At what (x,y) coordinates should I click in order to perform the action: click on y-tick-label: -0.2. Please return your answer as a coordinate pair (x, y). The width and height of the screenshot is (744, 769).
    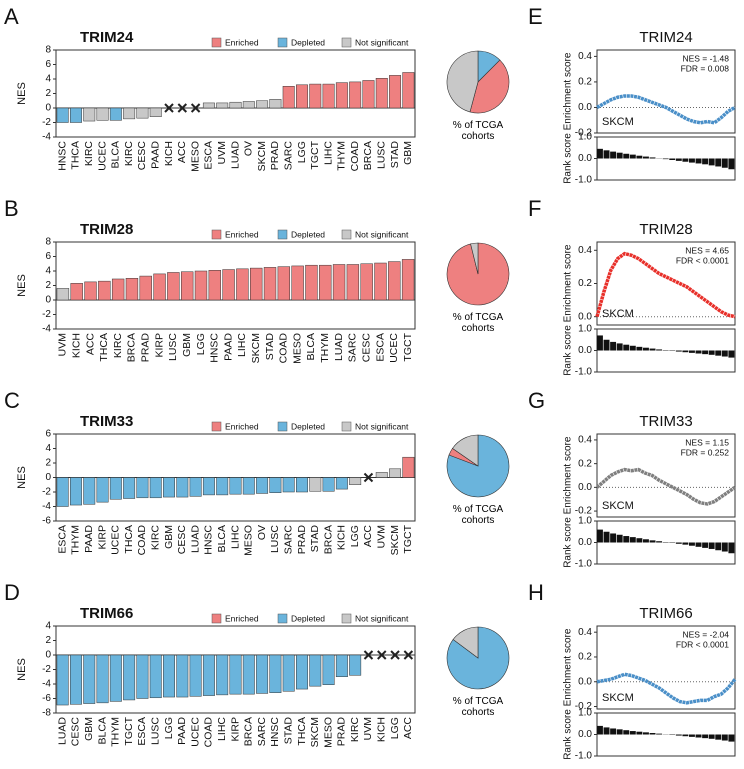
    Looking at the image, I should click on (584, 511).